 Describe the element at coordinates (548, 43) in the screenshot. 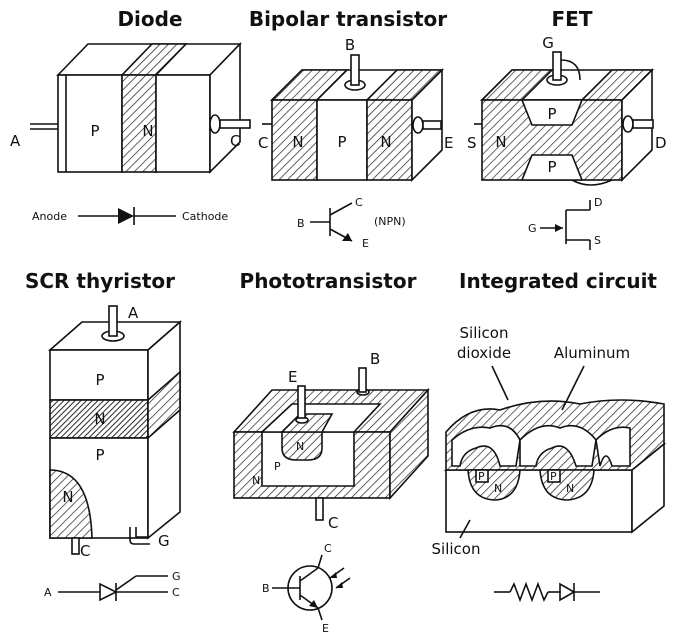

I see `fet-terminal-g: G` at that location.